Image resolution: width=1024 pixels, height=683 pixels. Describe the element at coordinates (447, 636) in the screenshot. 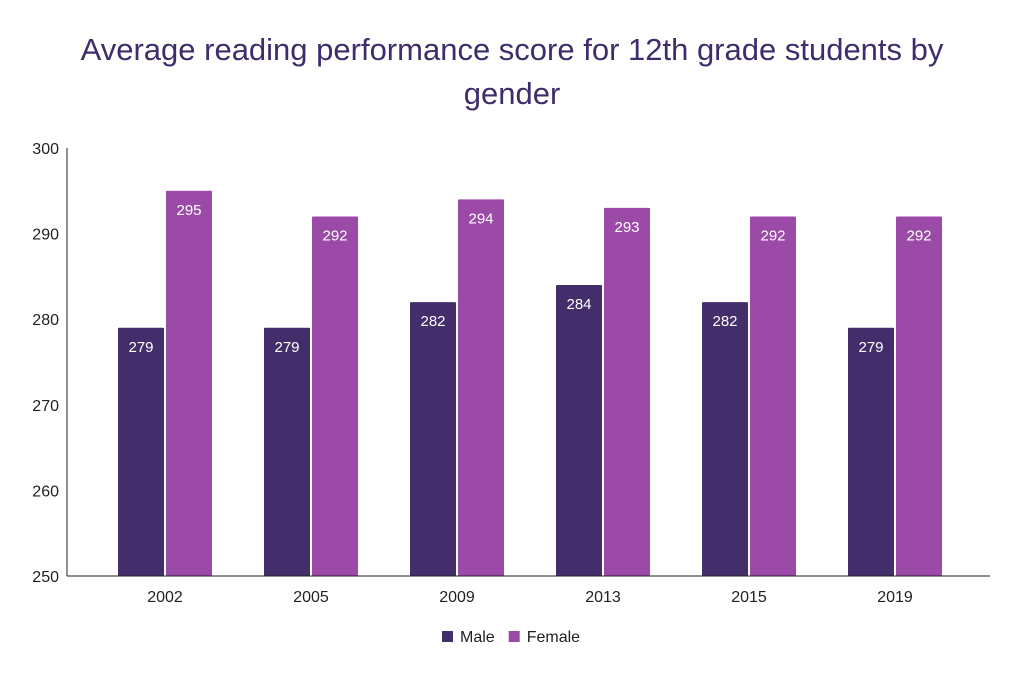

I see `legend-swatch-male` at that location.